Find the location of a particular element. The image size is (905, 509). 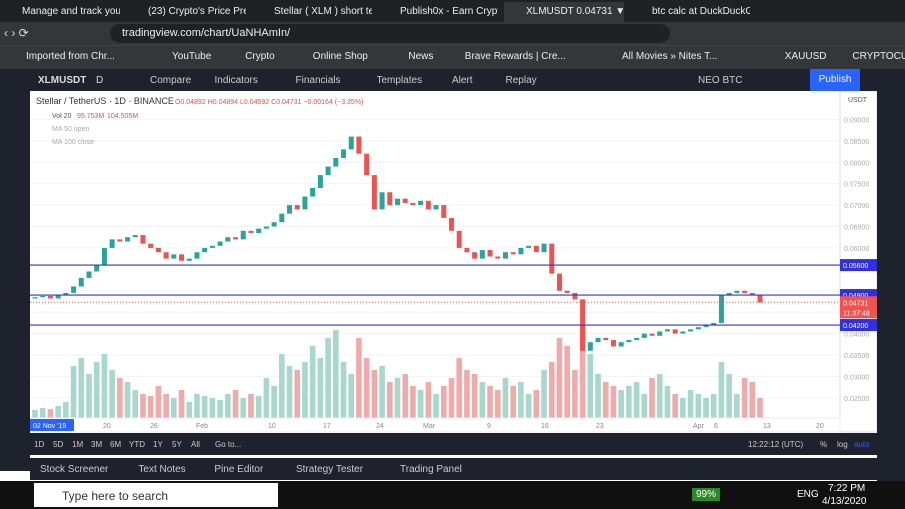

range-button: 1M is located at coordinates (77, 444).